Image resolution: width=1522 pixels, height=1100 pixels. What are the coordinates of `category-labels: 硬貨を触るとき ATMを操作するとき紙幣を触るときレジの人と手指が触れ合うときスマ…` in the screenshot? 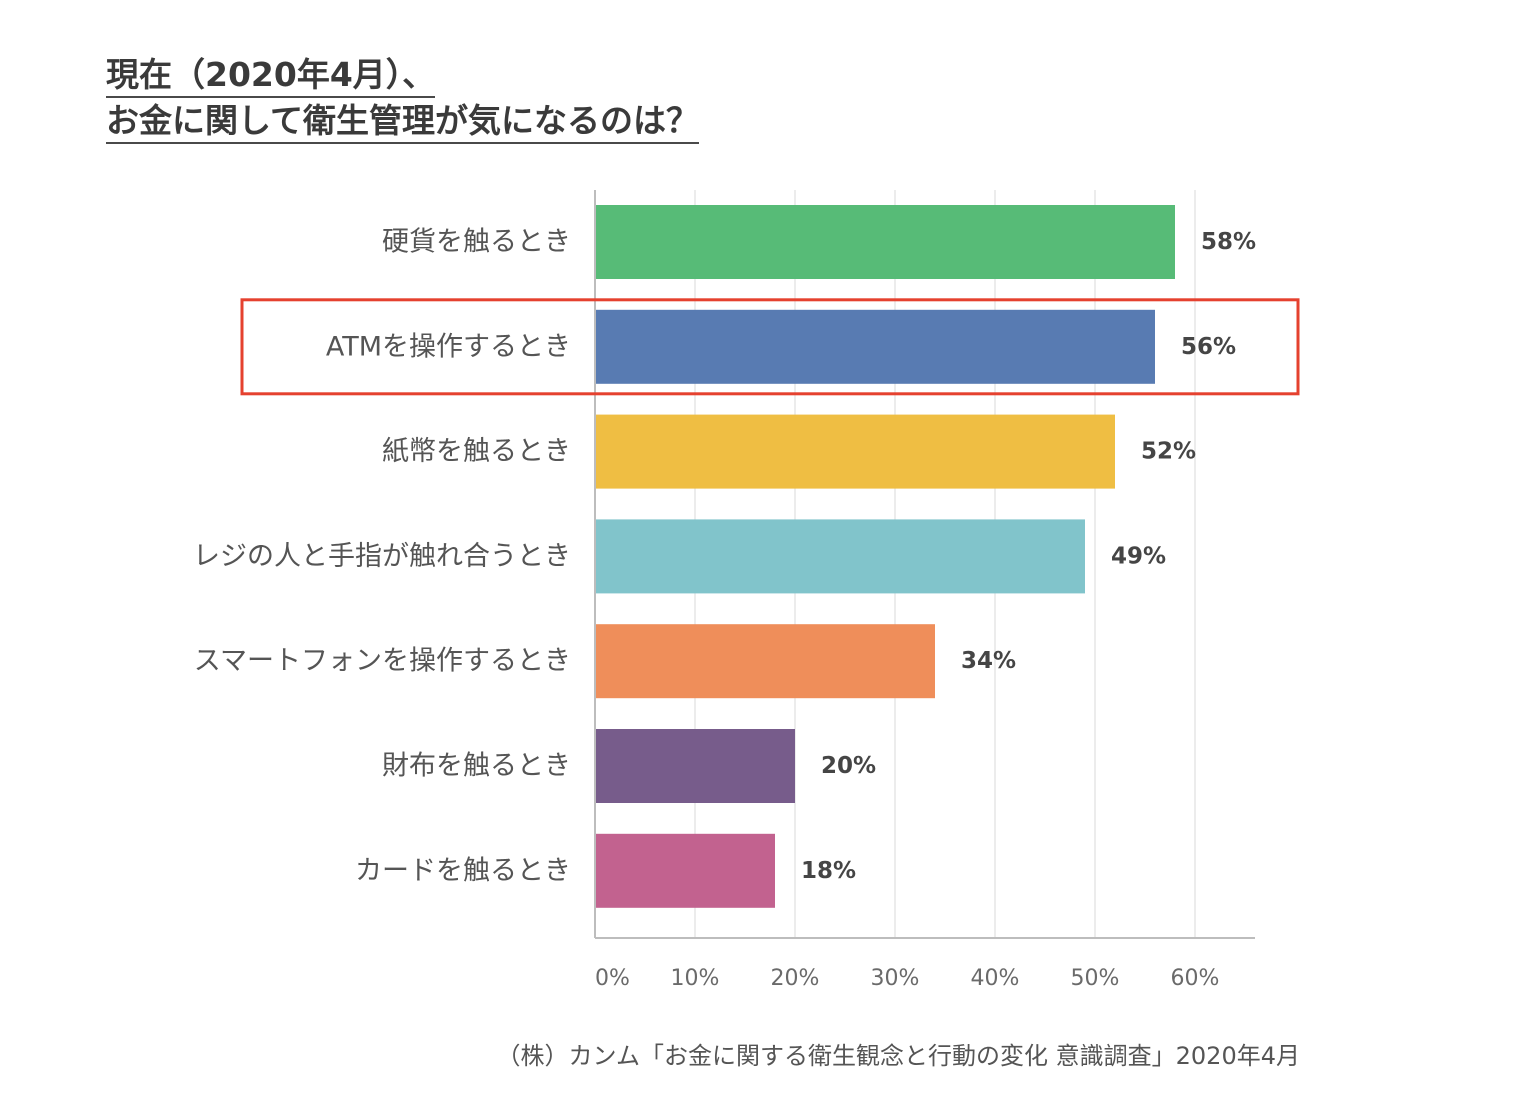 It's located at (382, 557).